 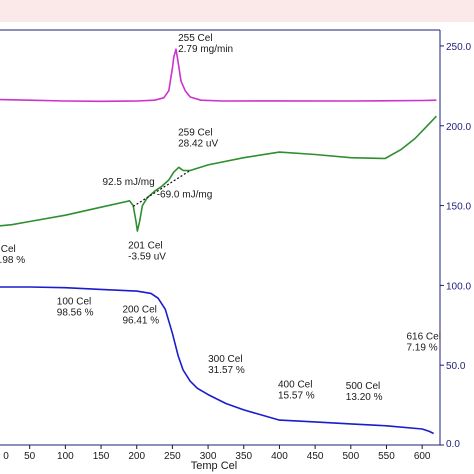 I want to click on annotation-line: 200 Cel, so click(x=139, y=310).